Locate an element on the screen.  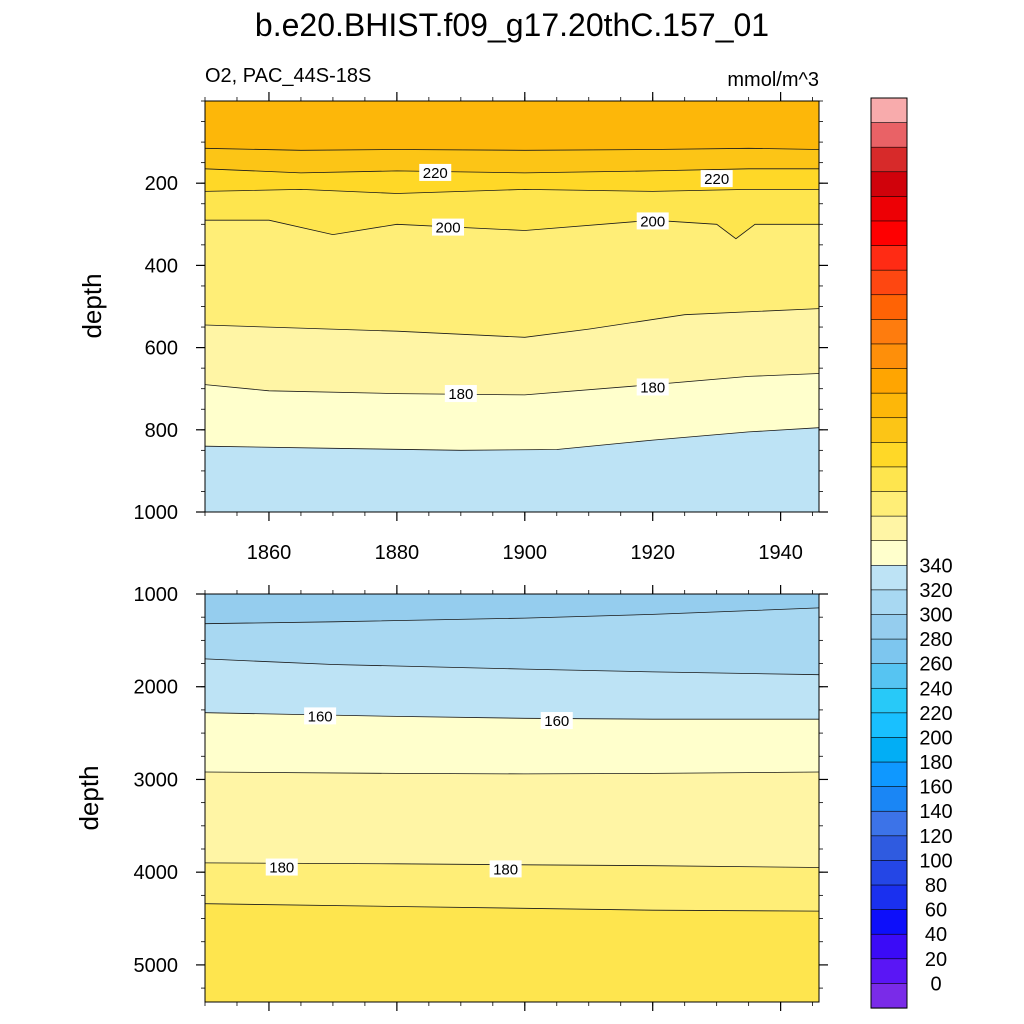
lower-ylabel: depth is located at coordinates (89, 797).